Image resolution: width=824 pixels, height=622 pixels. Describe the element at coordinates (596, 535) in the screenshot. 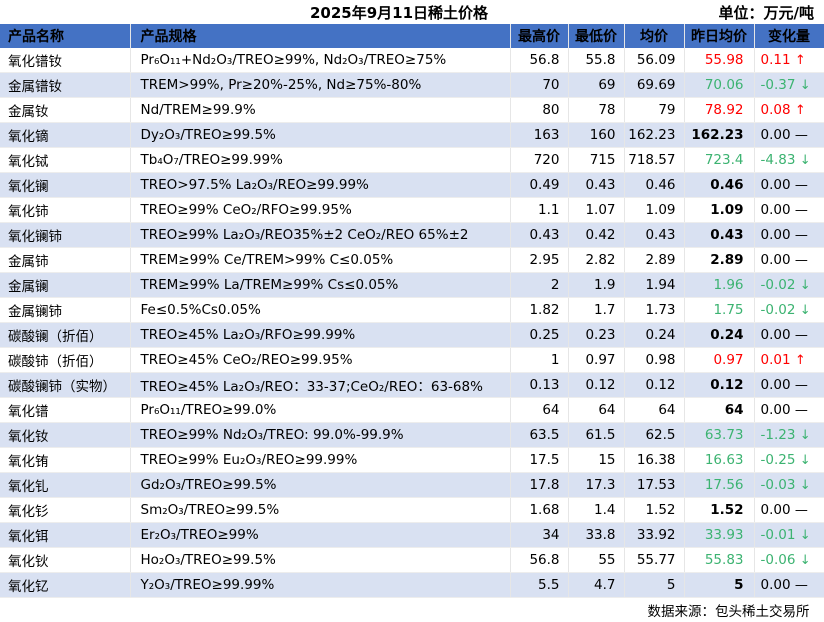

I see `low-price-cell: 33.8` at that location.